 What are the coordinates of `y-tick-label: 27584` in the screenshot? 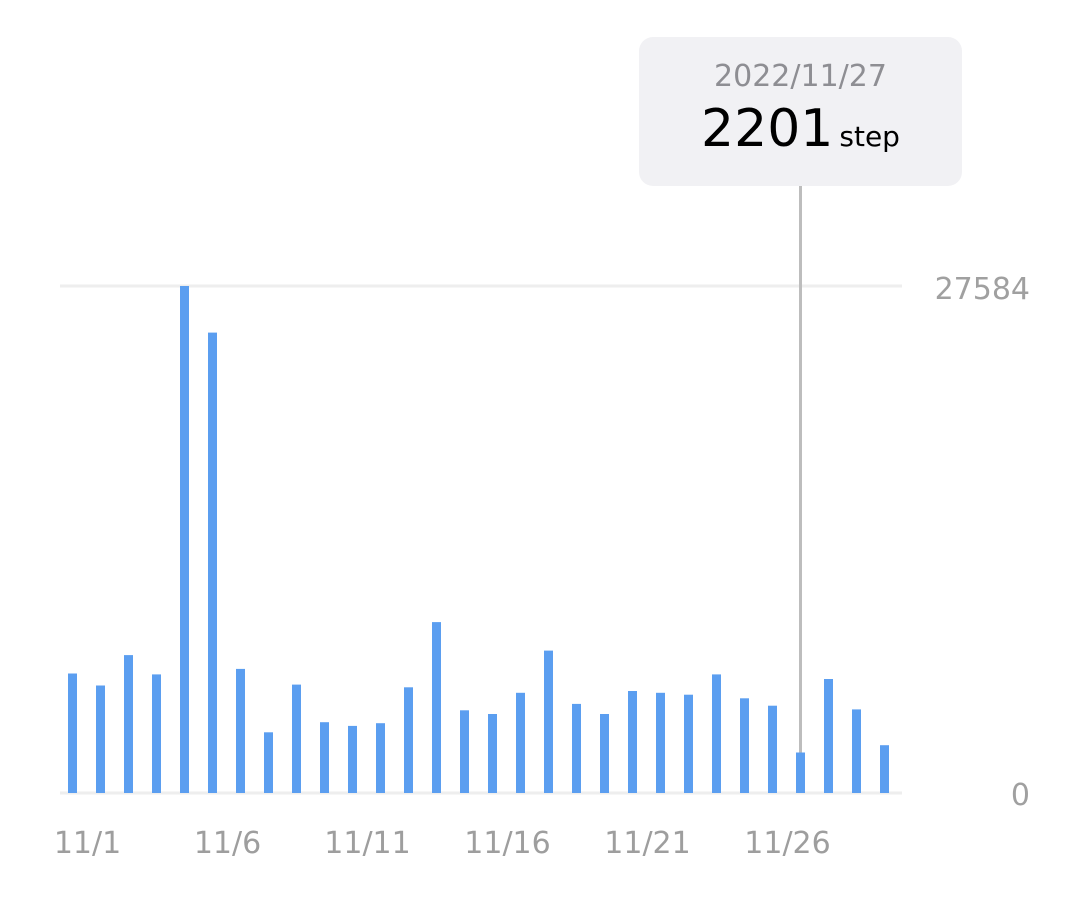 It's located at (982, 289).